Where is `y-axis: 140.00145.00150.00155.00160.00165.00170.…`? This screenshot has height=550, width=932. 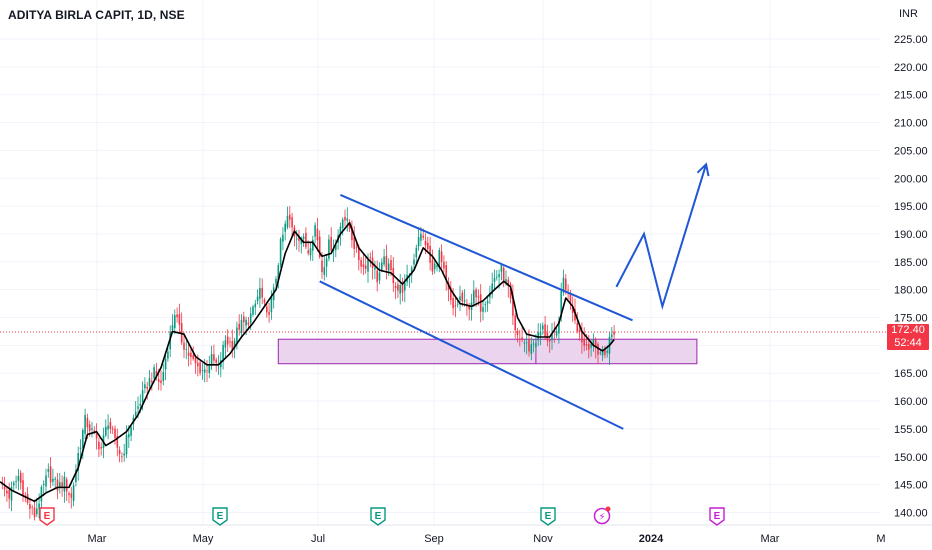
y-axis: 140.00145.00150.00155.00160.00165.00170.… is located at coordinates (911, 276).